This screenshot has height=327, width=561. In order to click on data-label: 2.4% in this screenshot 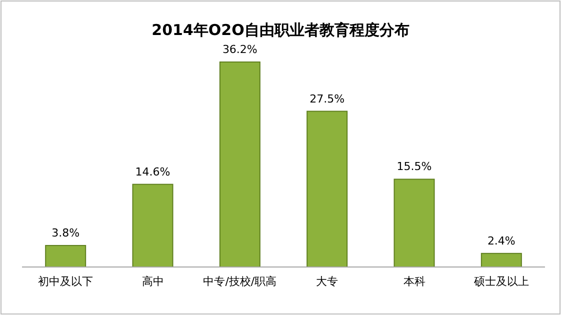, I will do `click(501, 241)`.